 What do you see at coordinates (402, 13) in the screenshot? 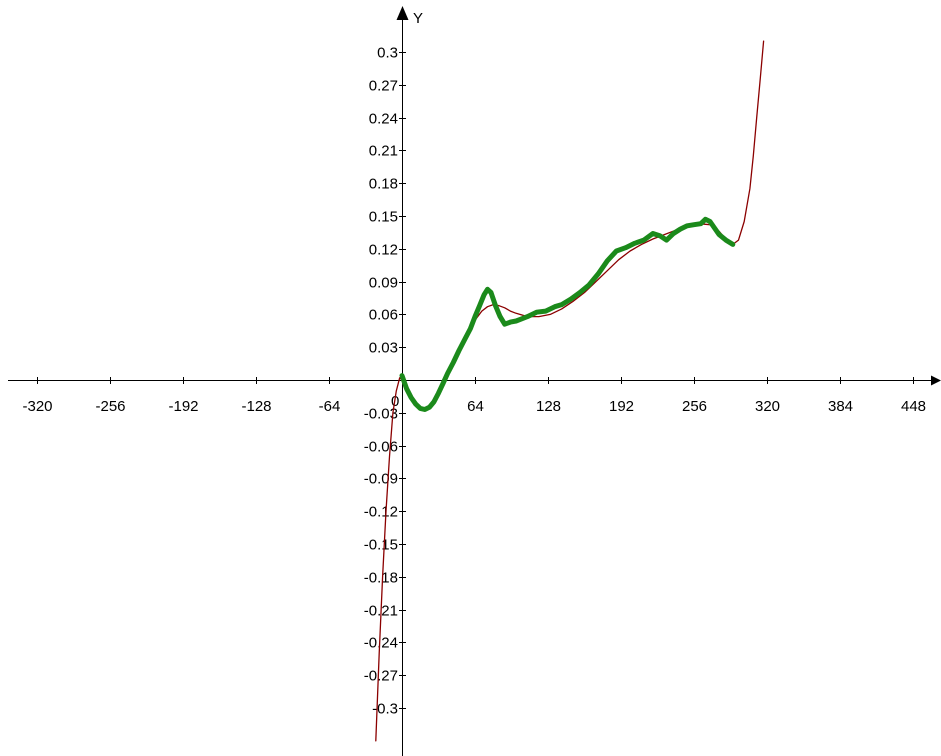
I see `y-axis-arrow-icon` at bounding box center [402, 13].